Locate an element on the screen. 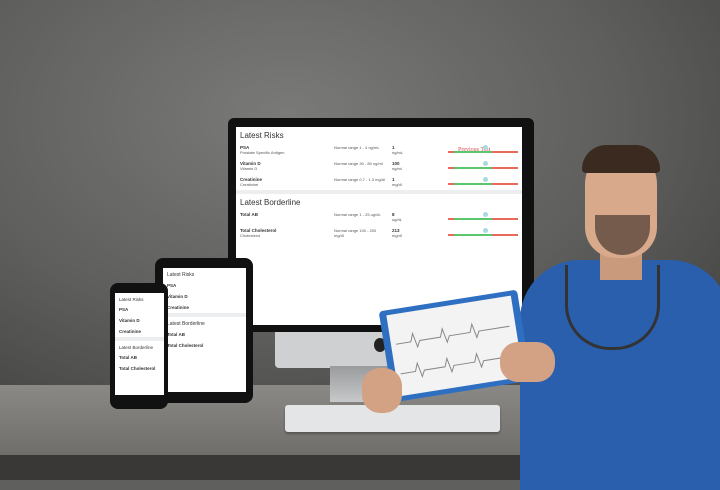 The width and height of the screenshot is (720, 490). result-row: Total AB Normal range 1 - 25 ug/dL 8 ug/dL is located at coordinates (379, 217).